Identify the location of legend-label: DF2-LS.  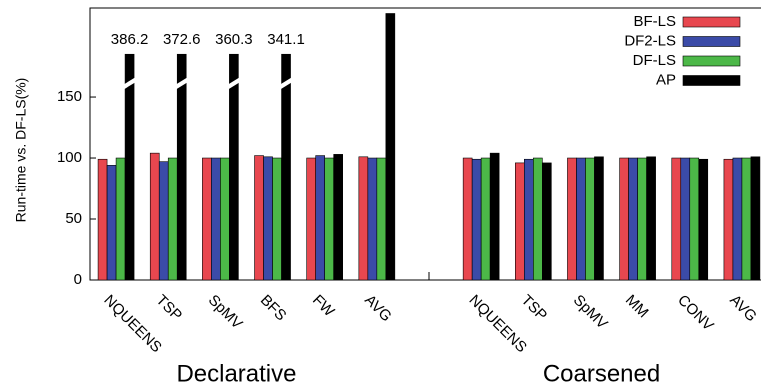
(650, 40).